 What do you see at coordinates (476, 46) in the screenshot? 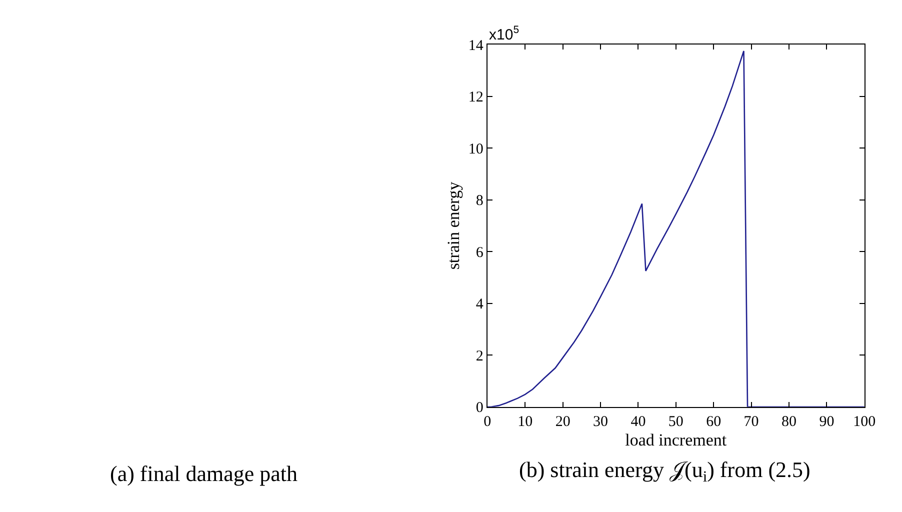
I see `y-tick-label: 14` at bounding box center [476, 46].